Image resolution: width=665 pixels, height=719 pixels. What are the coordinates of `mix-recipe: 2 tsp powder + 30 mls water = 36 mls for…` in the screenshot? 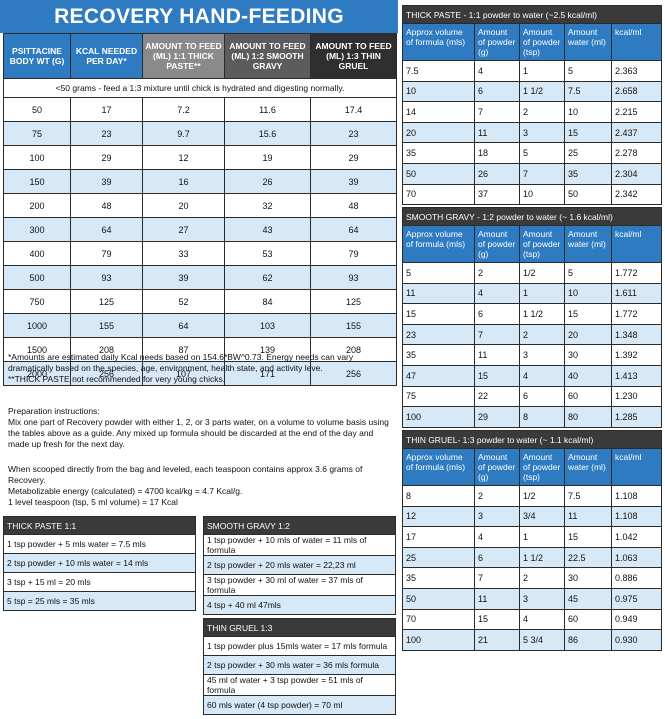 It's located at (299, 665).